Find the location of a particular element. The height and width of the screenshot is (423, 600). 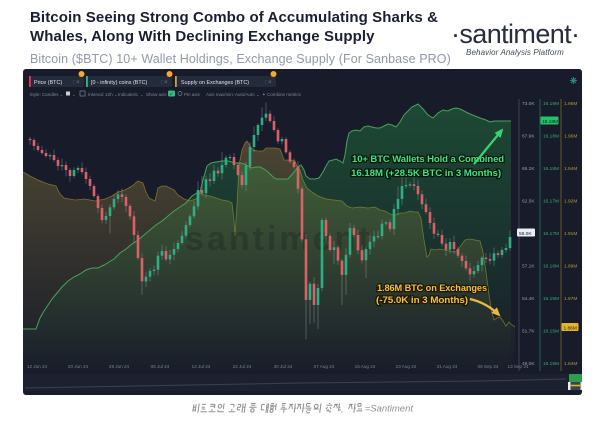

svg-text: 14 Jul 24 is located at coordinates (201, 366).